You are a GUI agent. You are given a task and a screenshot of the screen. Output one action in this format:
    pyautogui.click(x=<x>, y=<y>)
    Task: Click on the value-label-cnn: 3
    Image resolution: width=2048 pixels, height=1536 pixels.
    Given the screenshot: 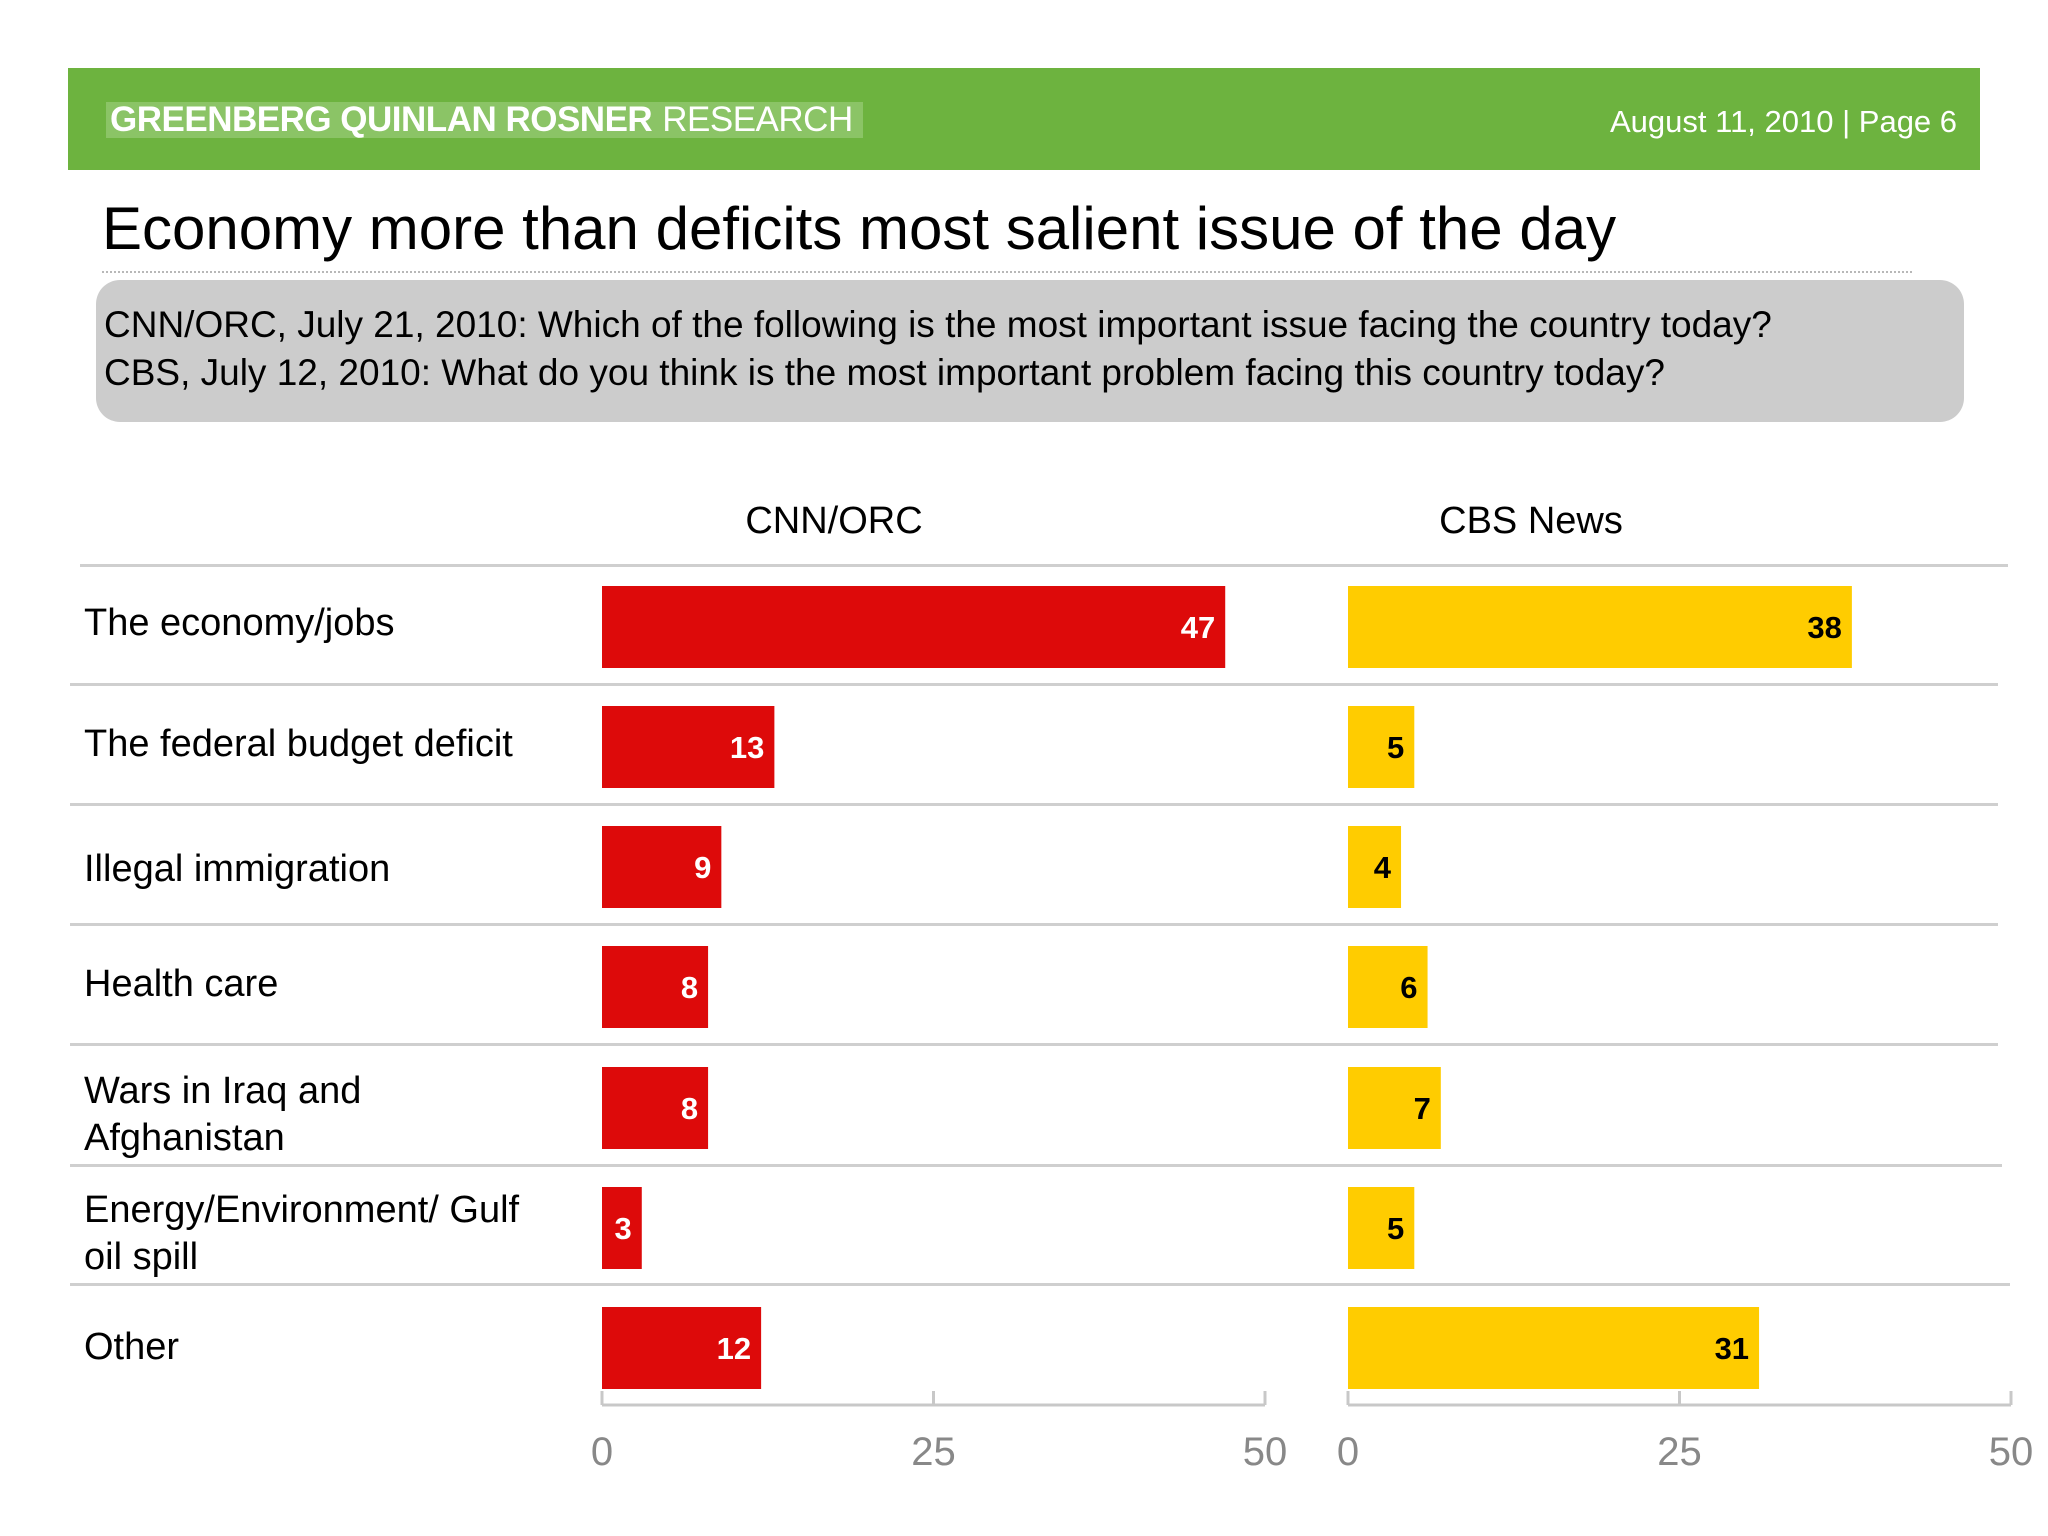 What is the action you would take?
    pyautogui.click(x=623, y=1228)
    